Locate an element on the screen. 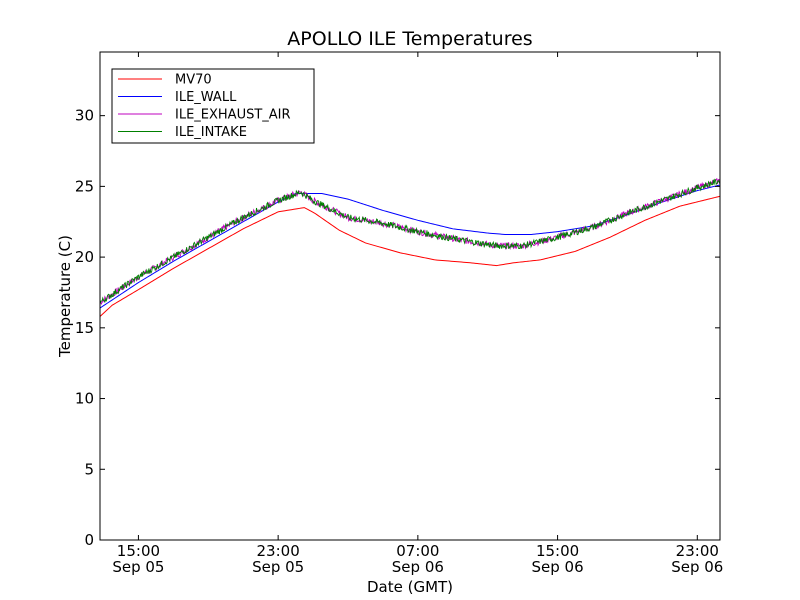 Image resolution: width=800 pixels, height=600 pixels. legend-label: ILE_WALL is located at coordinates (206, 97).